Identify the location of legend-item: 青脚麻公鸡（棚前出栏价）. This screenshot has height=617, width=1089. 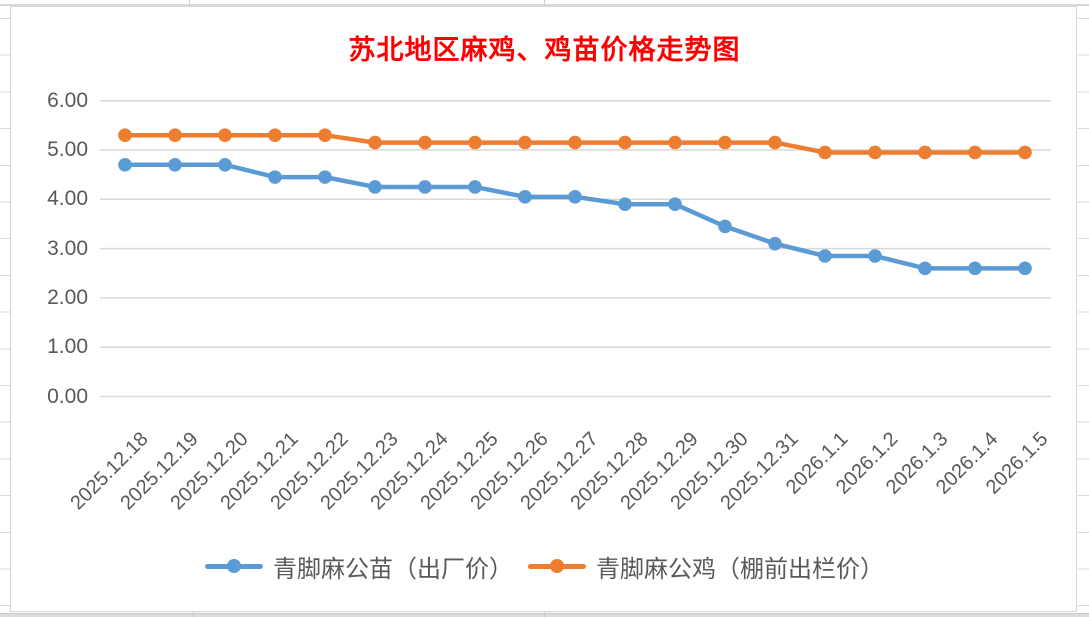
(706, 566).